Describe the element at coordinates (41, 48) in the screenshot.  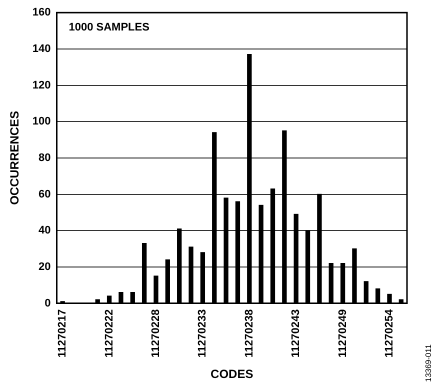
I see `y-tick-label: 140` at that location.